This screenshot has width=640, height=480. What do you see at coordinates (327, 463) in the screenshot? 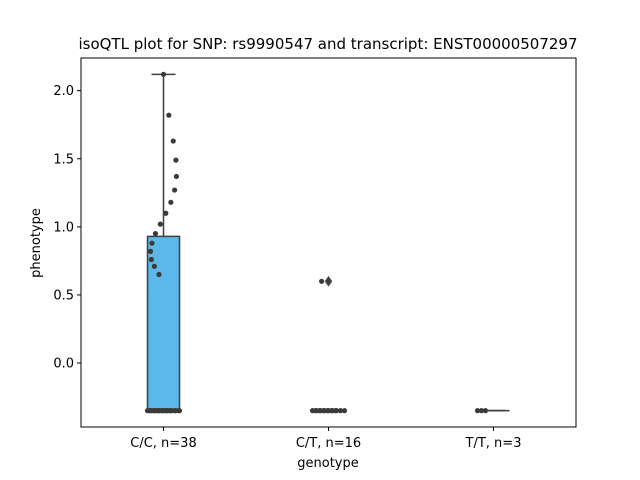
I see `x-axis-label: genotype` at bounding box center [327, 463].